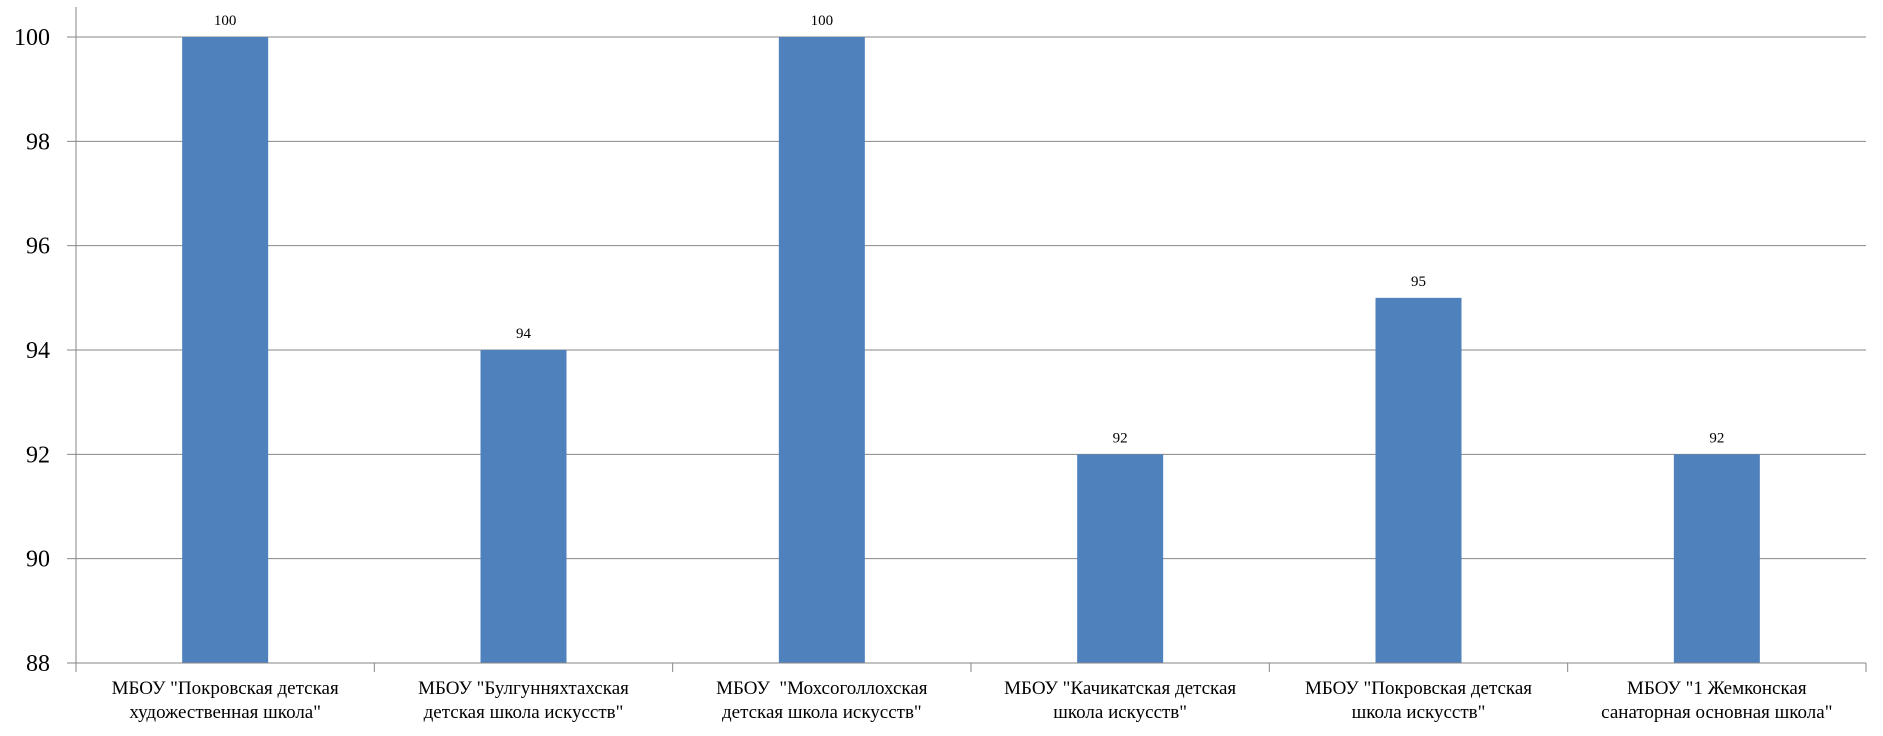 The image size is (1883, 736). What do you see at coordinates (38, 247) in the screenshot?
I see `y-tick-label: 96` at bounding box center [38, 247].